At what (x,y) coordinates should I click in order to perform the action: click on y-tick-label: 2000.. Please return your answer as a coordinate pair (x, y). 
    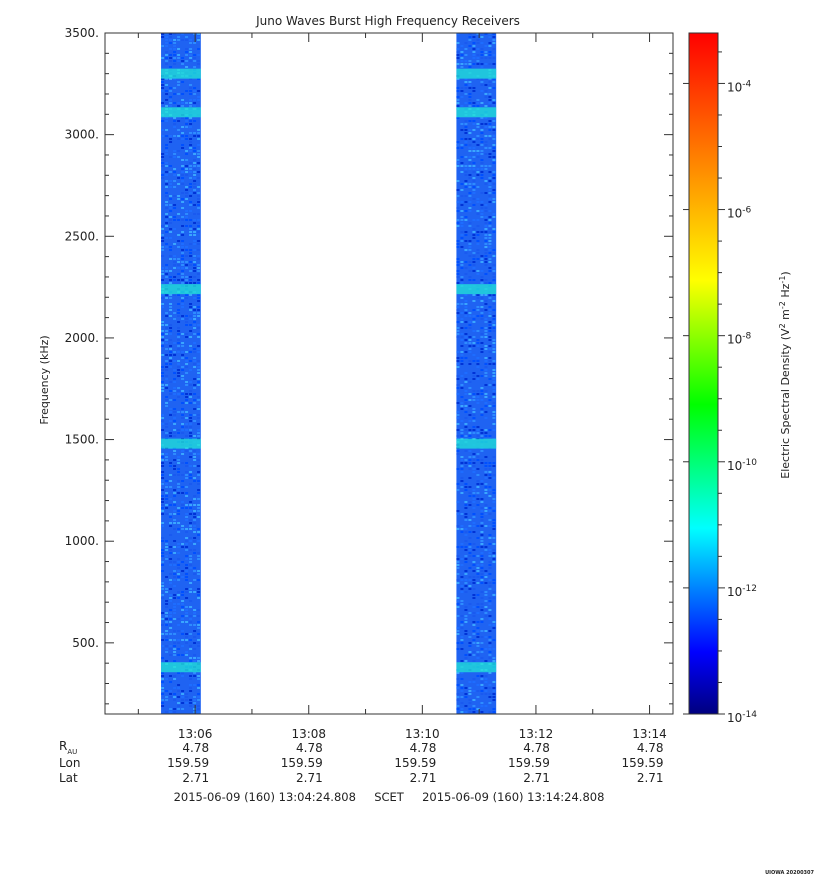
    Looking at the image, I should click on (82, 338).